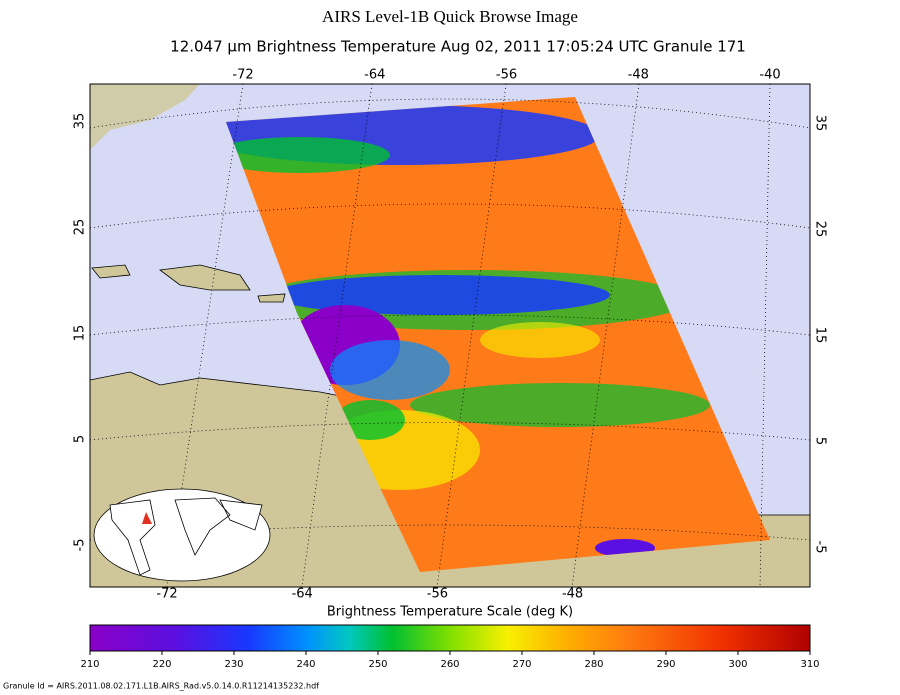 The width and height of the screenshot is (900, 695). I want to click on lon-label: -40, so click(769, 75).